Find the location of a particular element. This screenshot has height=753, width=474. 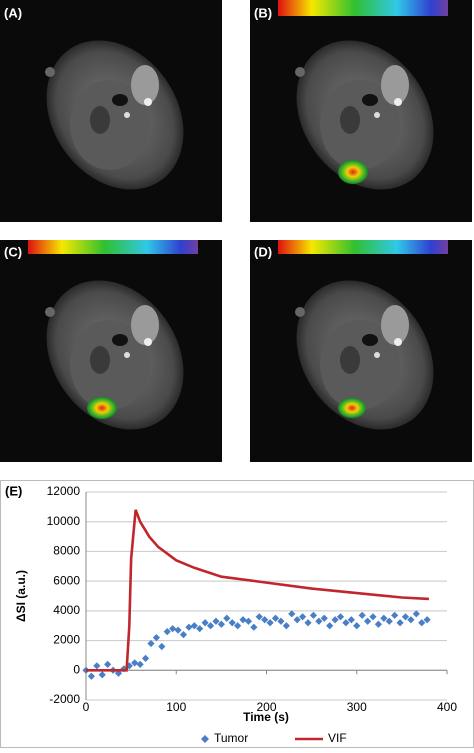

y-tick-label: 0 is located at coordinates (76, 669).